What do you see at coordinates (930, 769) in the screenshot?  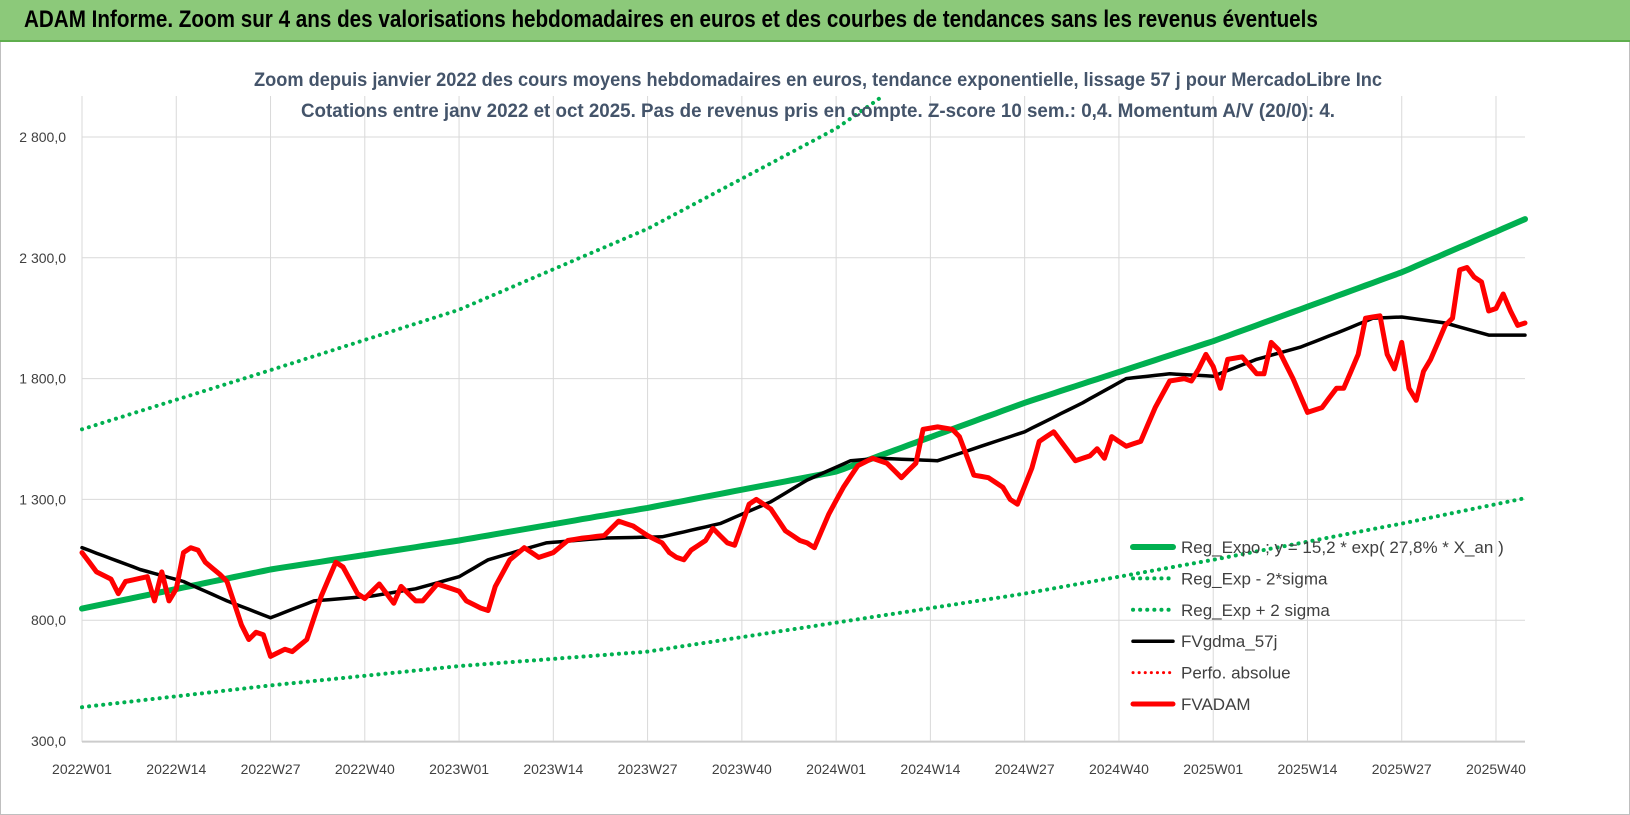 I see `x-tick-label: 2024W14` at bounding box center [930, 769].